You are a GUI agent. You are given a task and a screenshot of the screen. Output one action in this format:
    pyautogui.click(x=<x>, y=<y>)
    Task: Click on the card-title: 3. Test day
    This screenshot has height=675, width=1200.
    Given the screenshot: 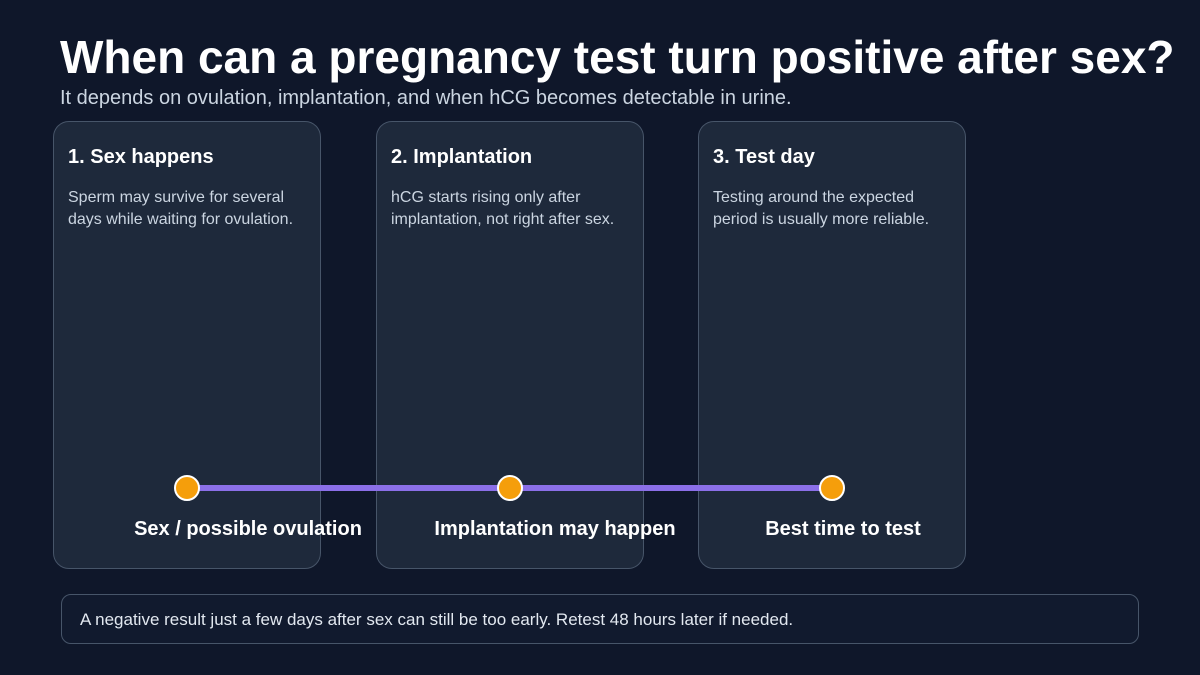 What is the action you would take?
    pyautogui.click(x=764, y=157)
    